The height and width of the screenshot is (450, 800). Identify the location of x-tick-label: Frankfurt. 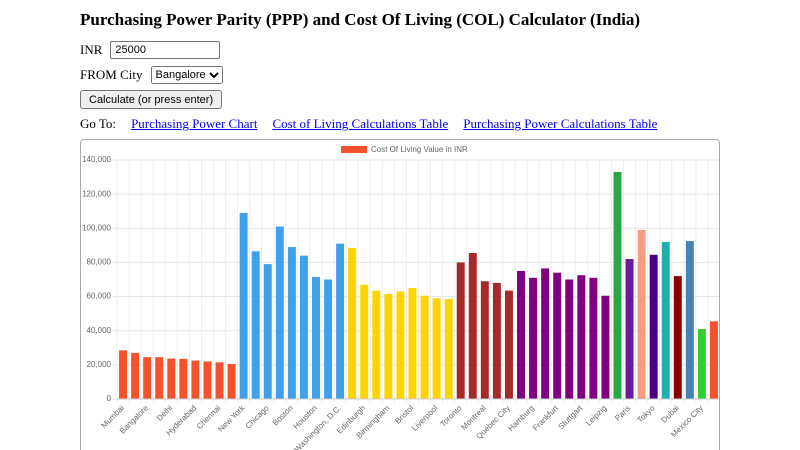
(546, 418).